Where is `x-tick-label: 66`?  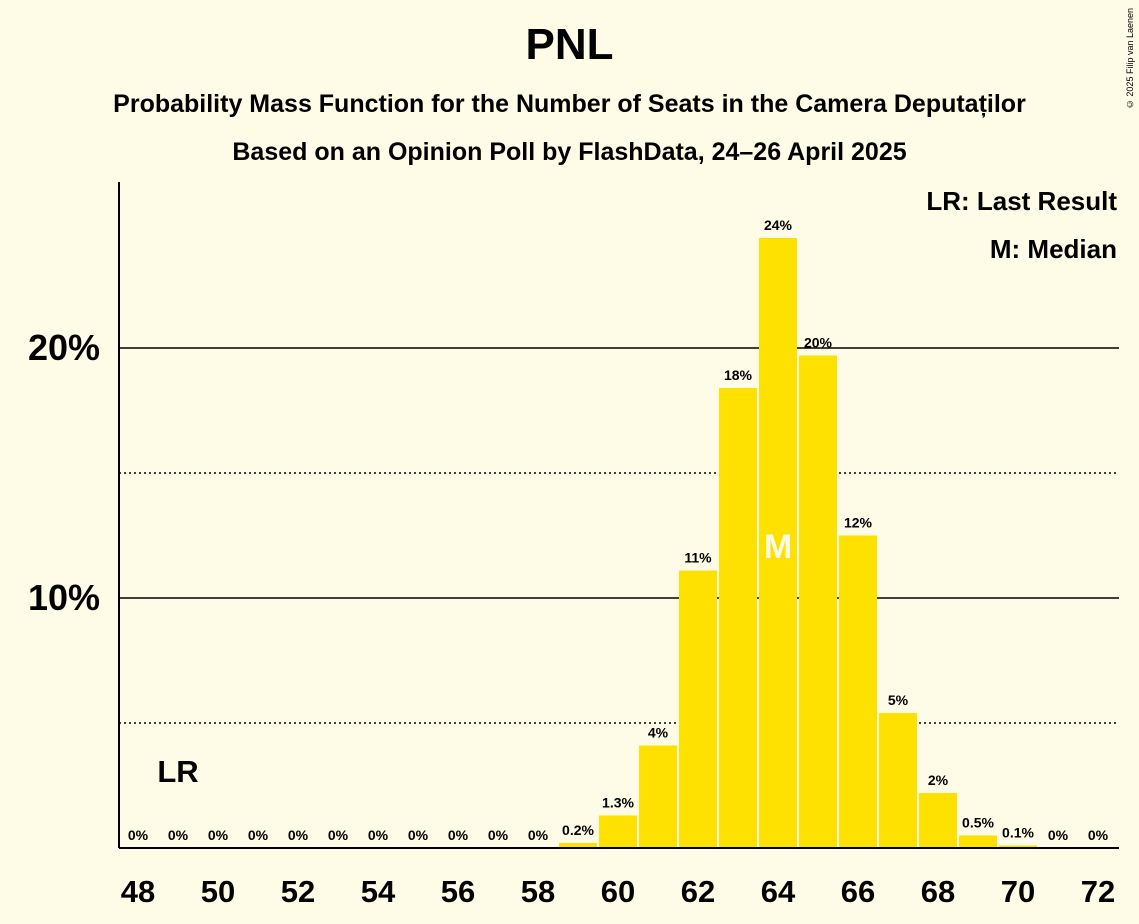 x-tick-label: 66 is located at coordinates (858, 891).